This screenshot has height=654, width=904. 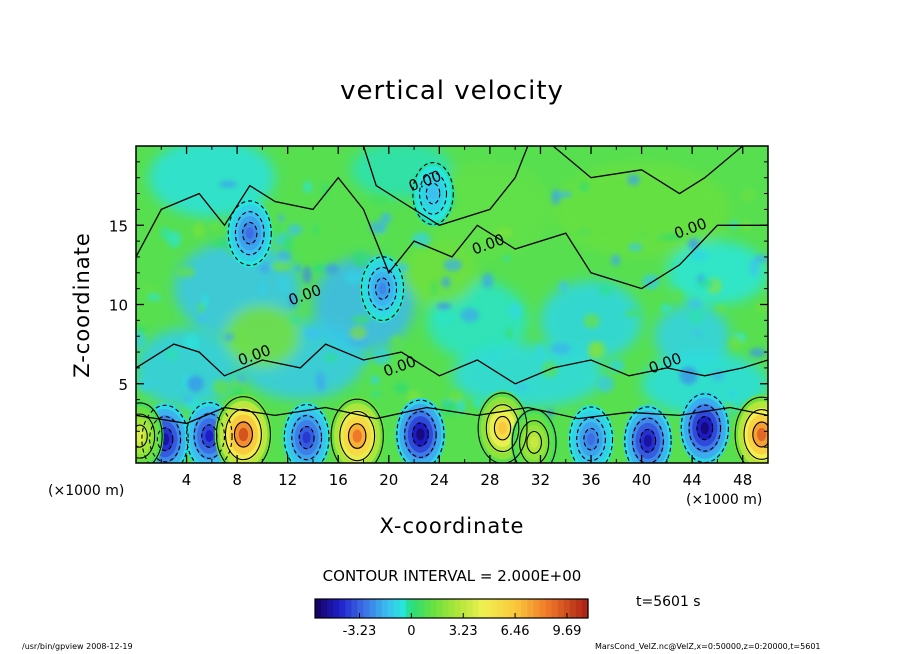 I want to click on footer-program-date: /usr/bin/gpview 2008-12-19, so click(x=77, y=646).